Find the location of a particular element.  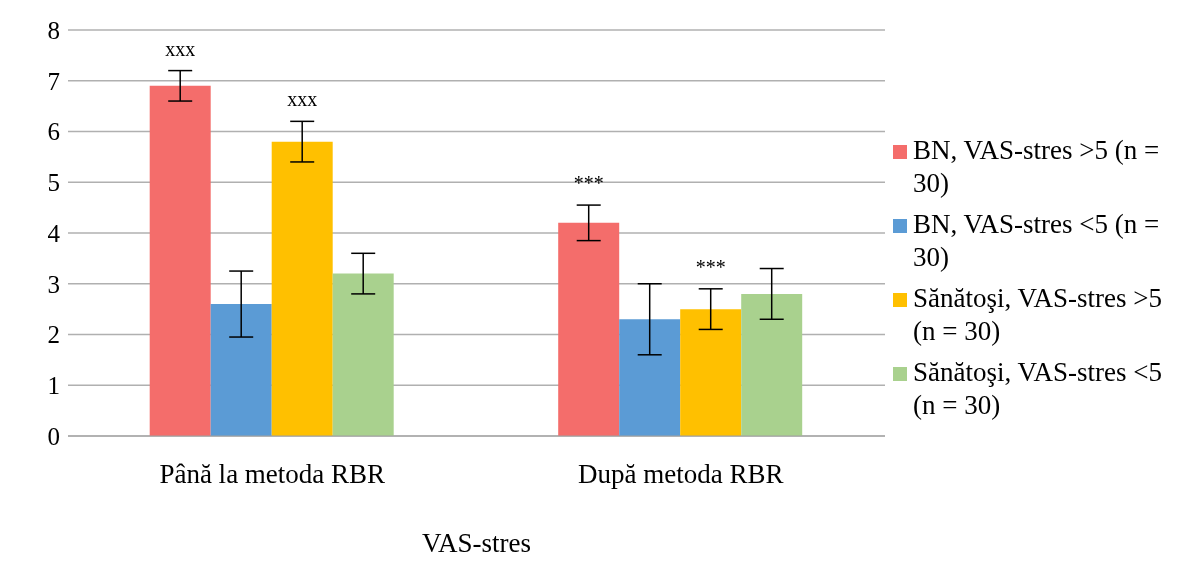

legend-label: Sănătoşi, VAS-stres <5 (n = 30) is located at coordinates (1038, 389).